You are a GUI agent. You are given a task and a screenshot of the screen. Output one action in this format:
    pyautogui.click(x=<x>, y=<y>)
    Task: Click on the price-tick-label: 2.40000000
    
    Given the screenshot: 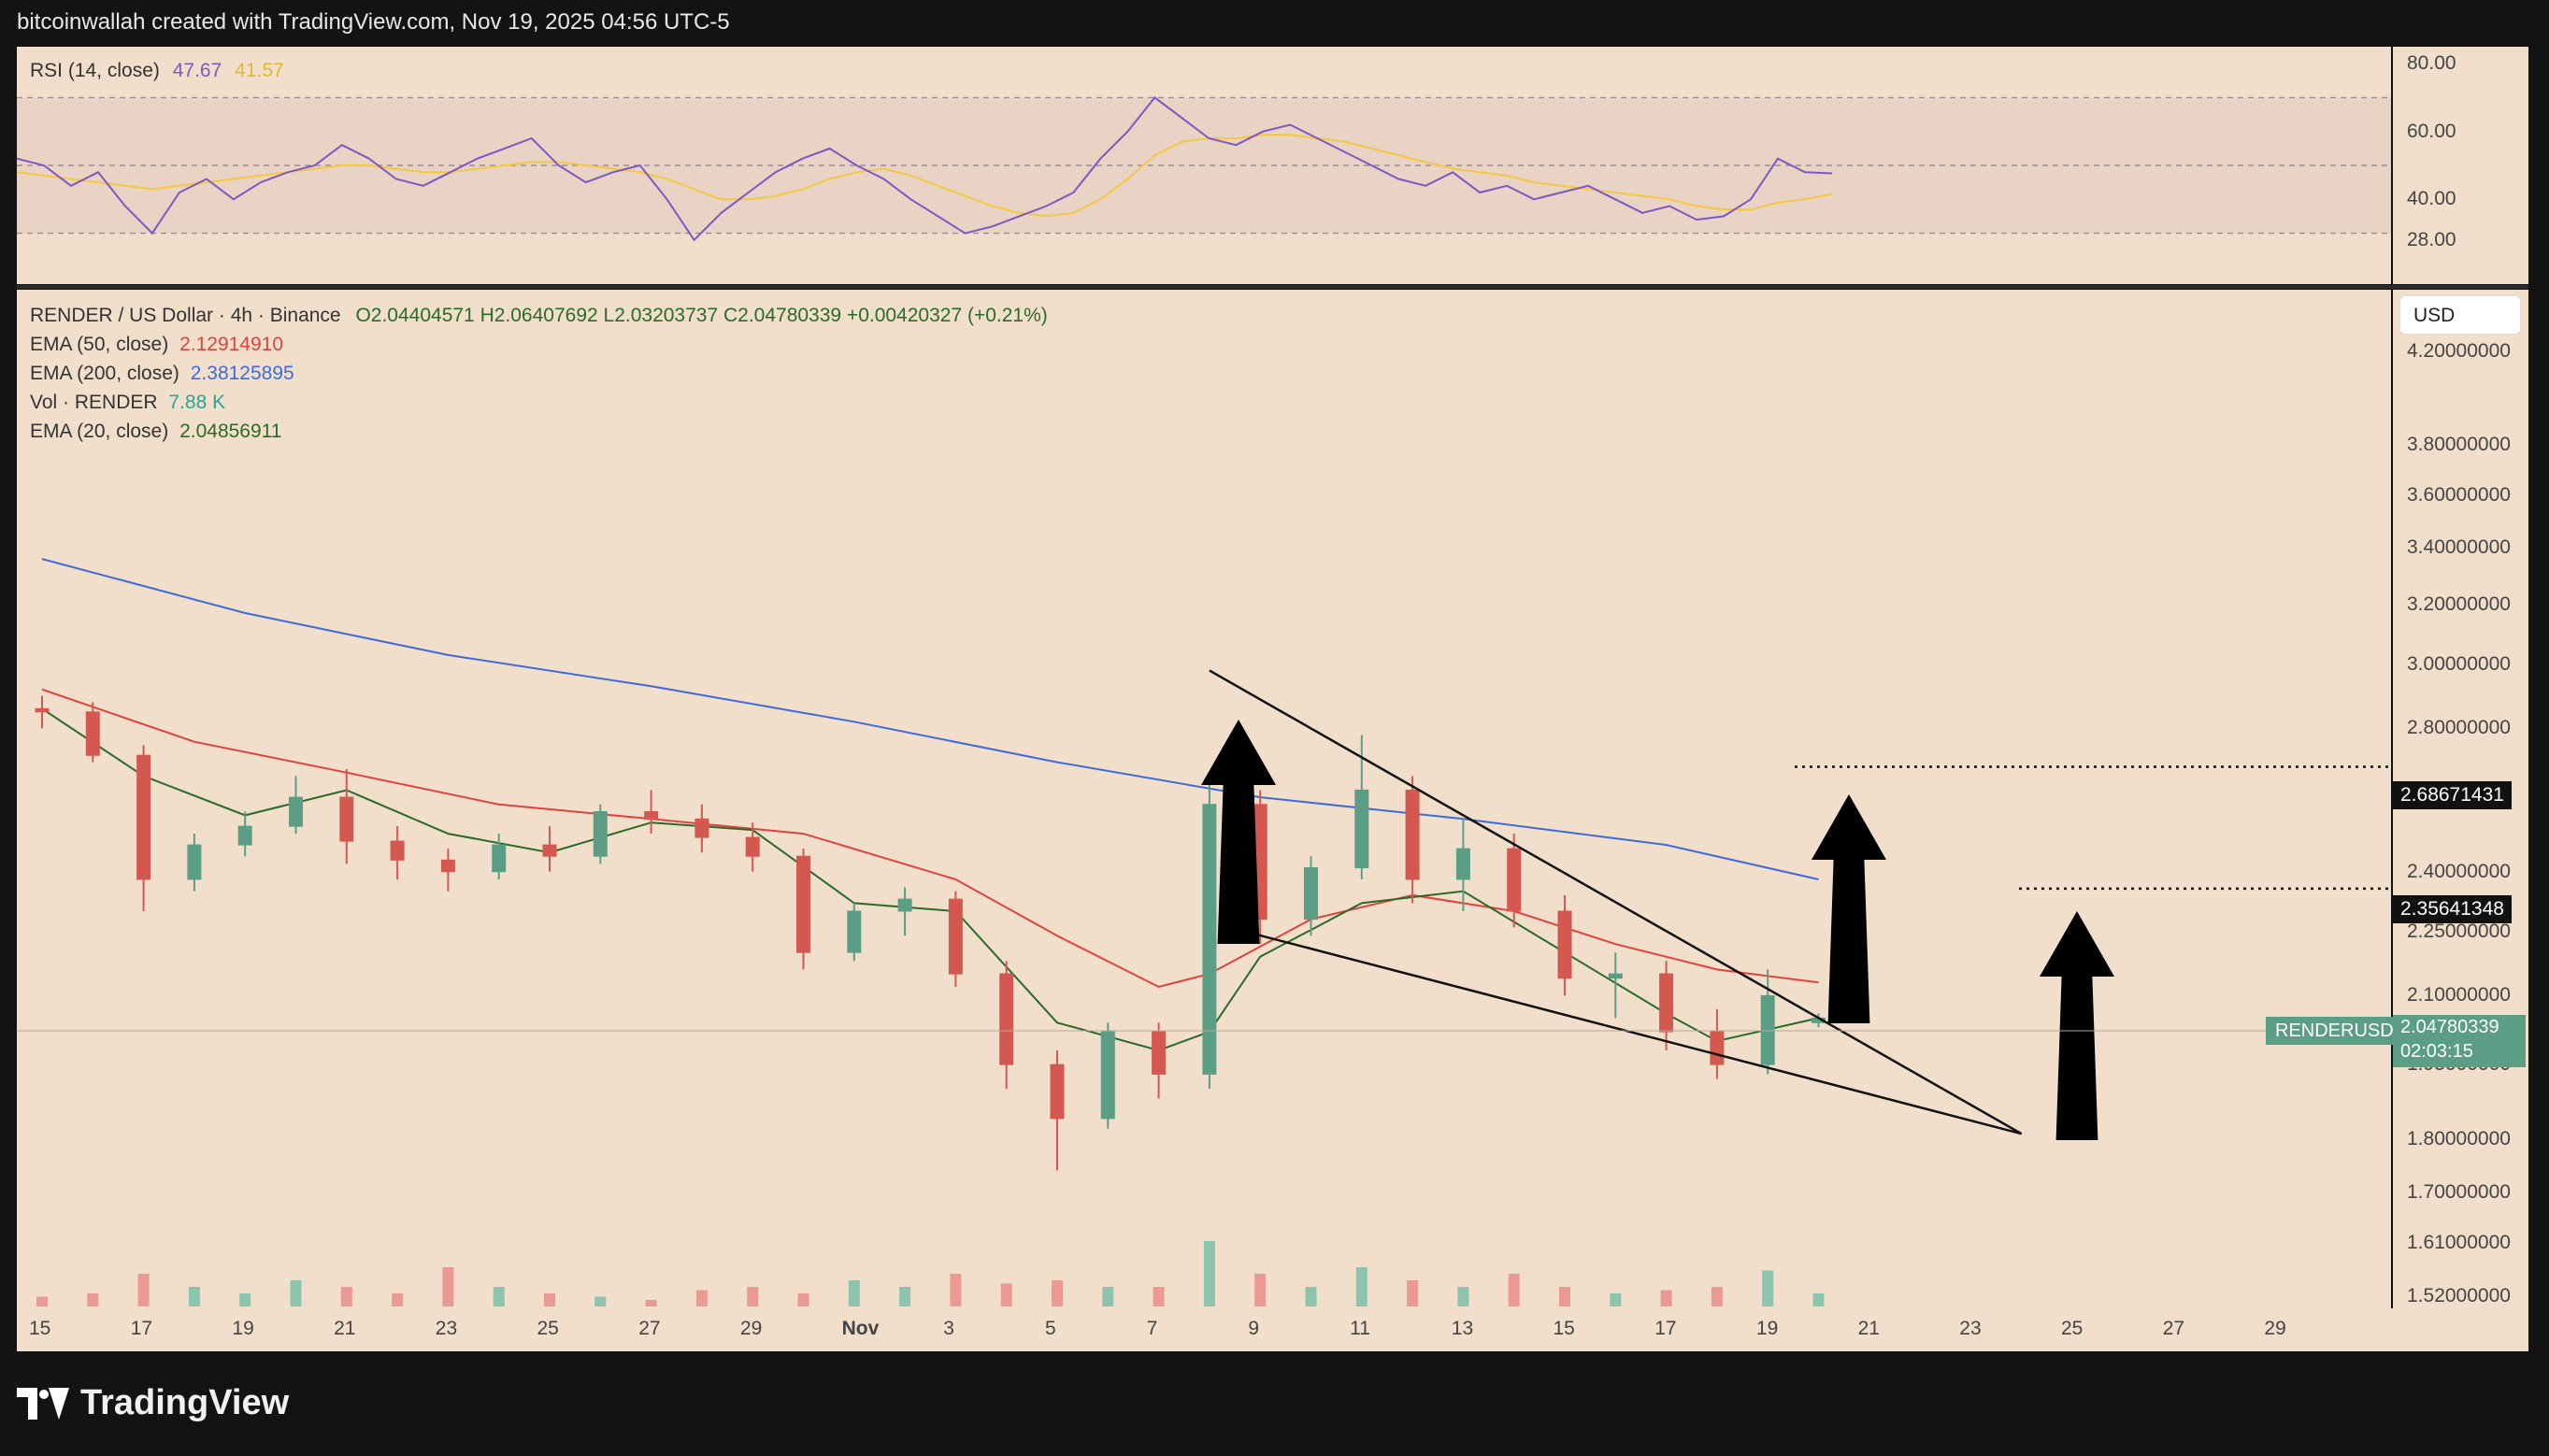 What is the action you would take?
    pyautogui.click(x=2459, y=871)
    